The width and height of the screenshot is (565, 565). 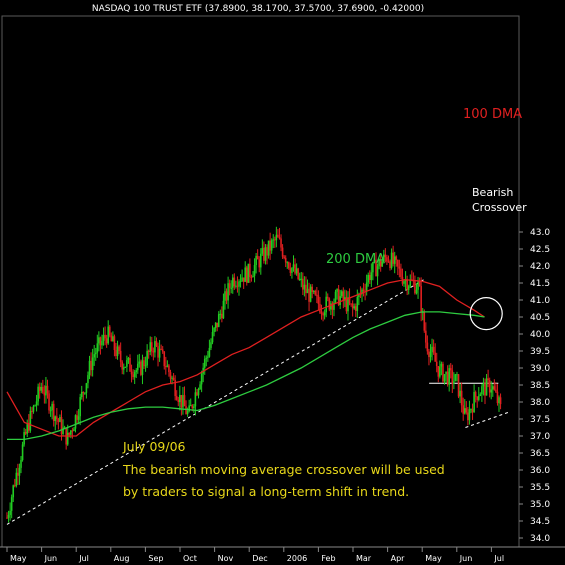 What do you see at coordinates (398, 558) in the screenshot?
I see `x-tick-label: Apr` at bounding box center [398, 558].